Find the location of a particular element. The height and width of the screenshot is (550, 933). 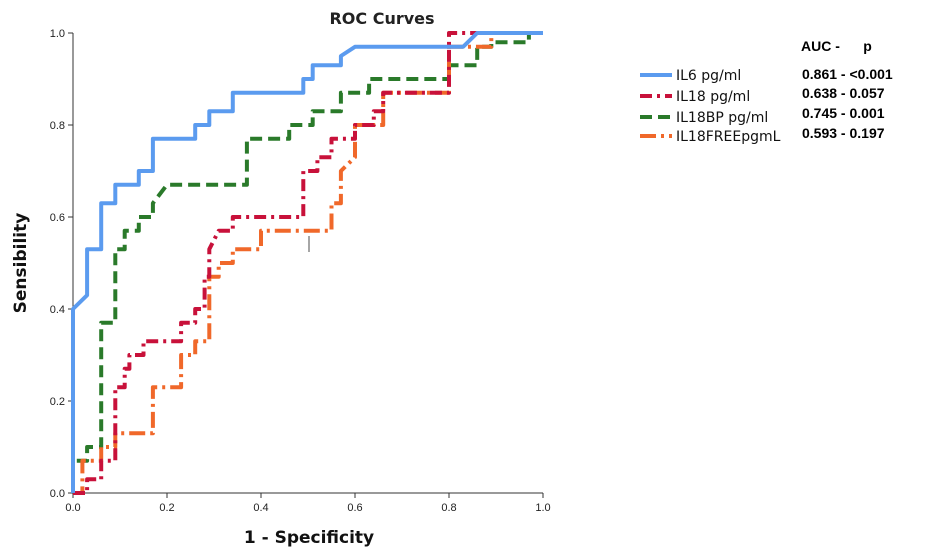

stats-header: AUC - p is located at coordinates (836, 46).